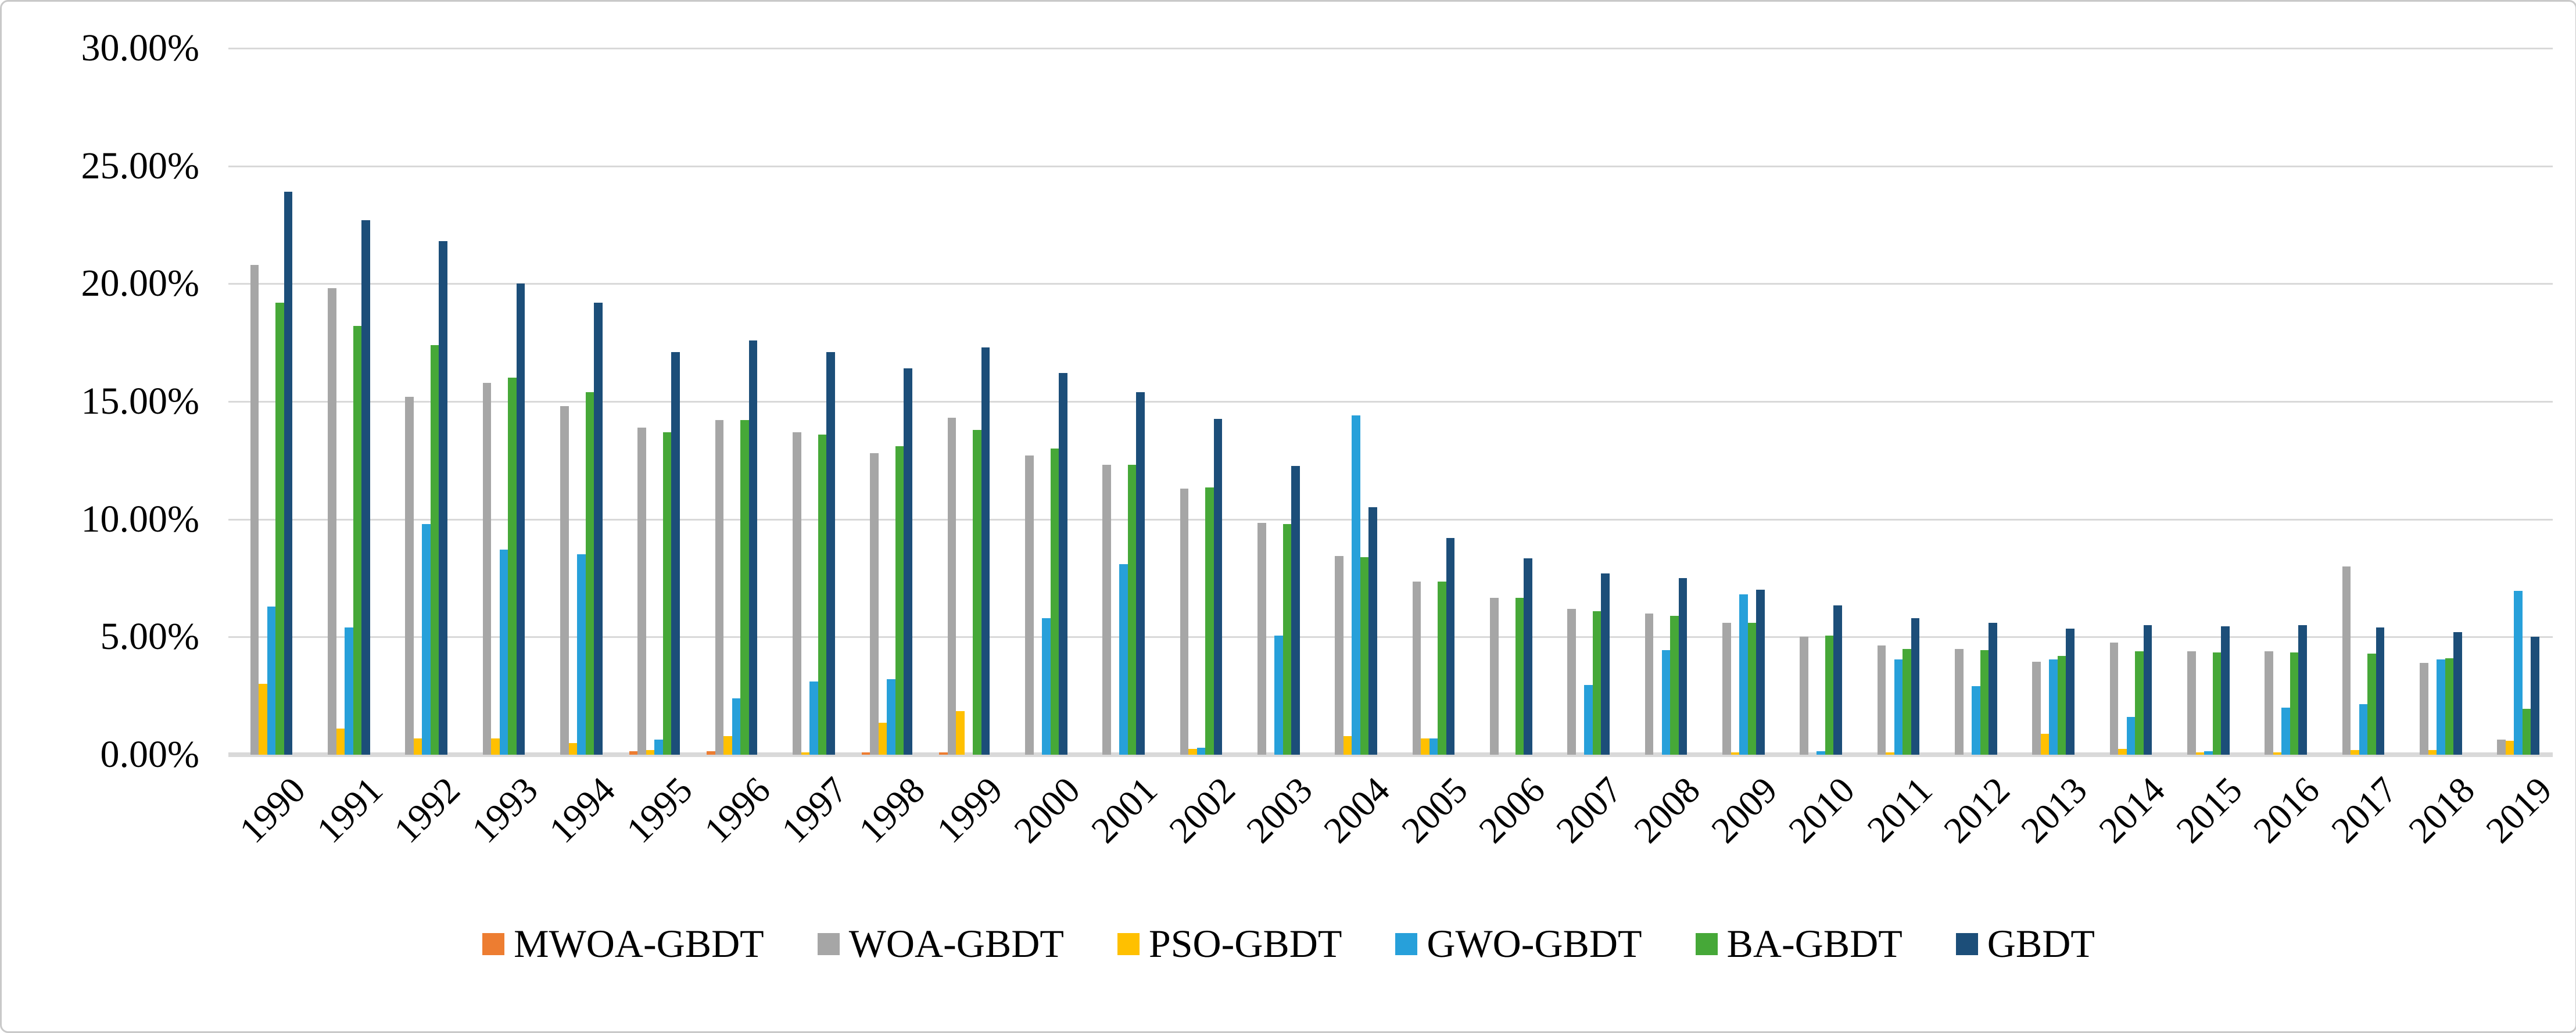 The height and width of the screenshot is (1033, 2576). What do you see at coordinates (977, 592) in the screenshot?
I see `bar-1999-BA-GBDT` at bounding box center [977, 592].